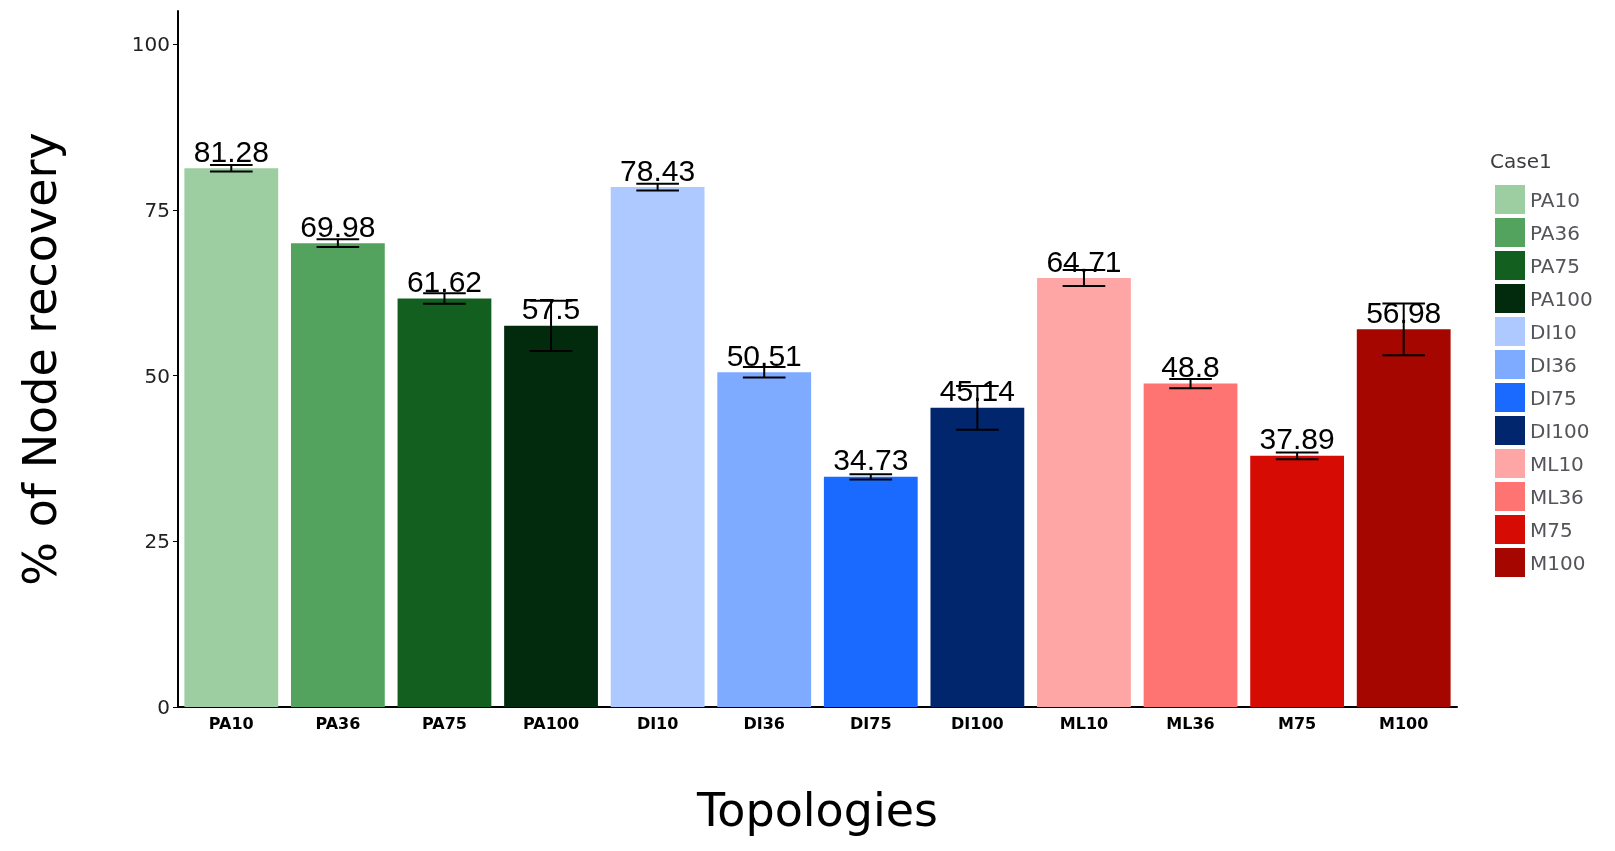 The image size is (1615, 851). I want to click on y-tick-label: 100, so click(150, 44).